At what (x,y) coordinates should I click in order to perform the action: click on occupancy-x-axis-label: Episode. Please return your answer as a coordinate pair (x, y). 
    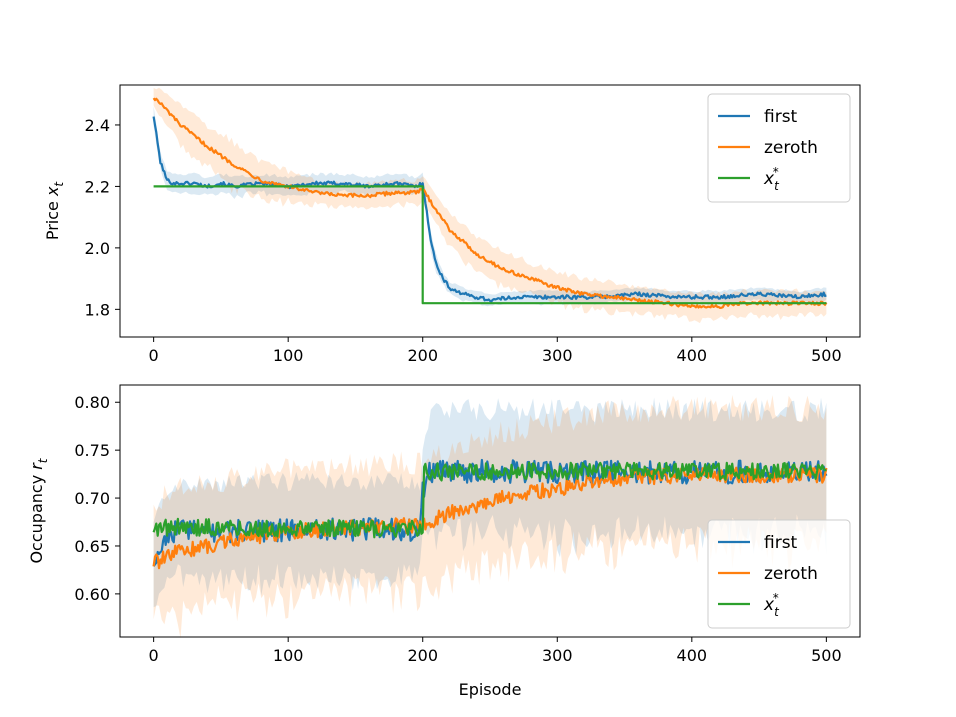
    Looking at the image, I should click on (490, 689).